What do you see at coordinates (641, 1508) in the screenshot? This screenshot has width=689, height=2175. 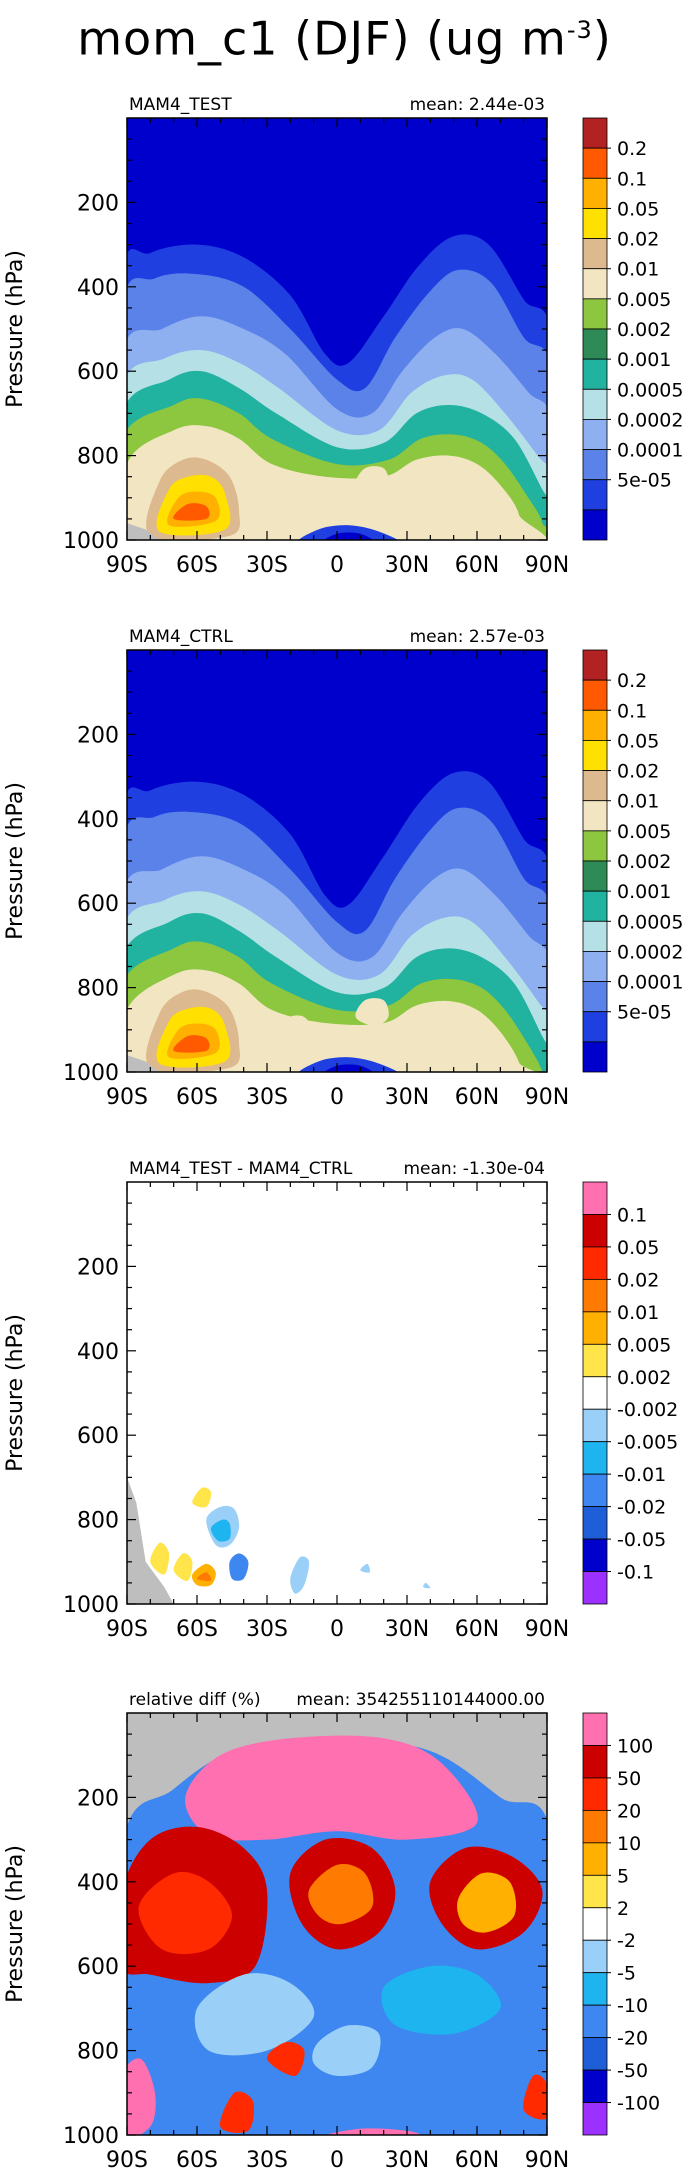 I see `colorbar-label: -0.02` at bounding box center [641, 1508].